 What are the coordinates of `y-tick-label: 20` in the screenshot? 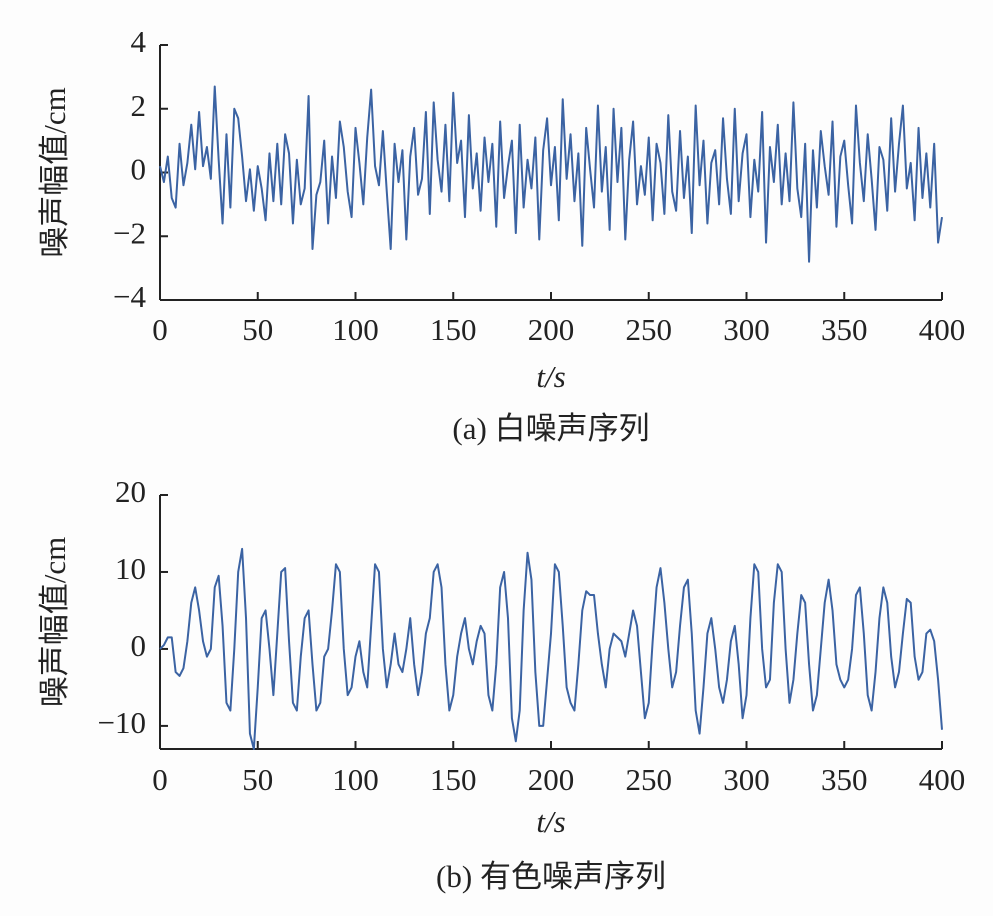 It's located at (130, 491).